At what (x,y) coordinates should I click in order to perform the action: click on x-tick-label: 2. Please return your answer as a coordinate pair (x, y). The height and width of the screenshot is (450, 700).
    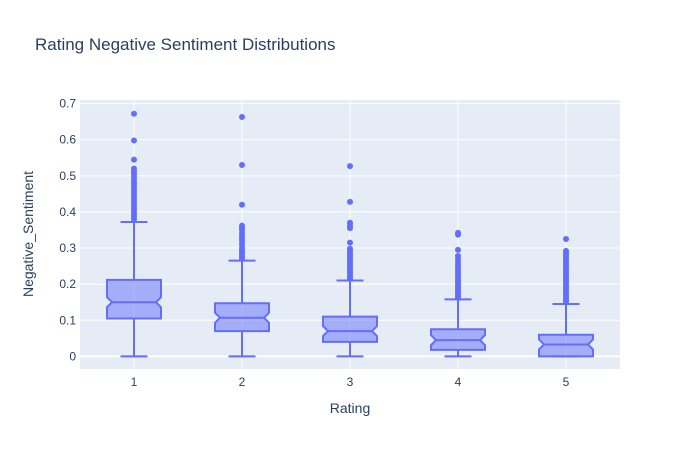
    Looking at the image, I should click on (242, 382).